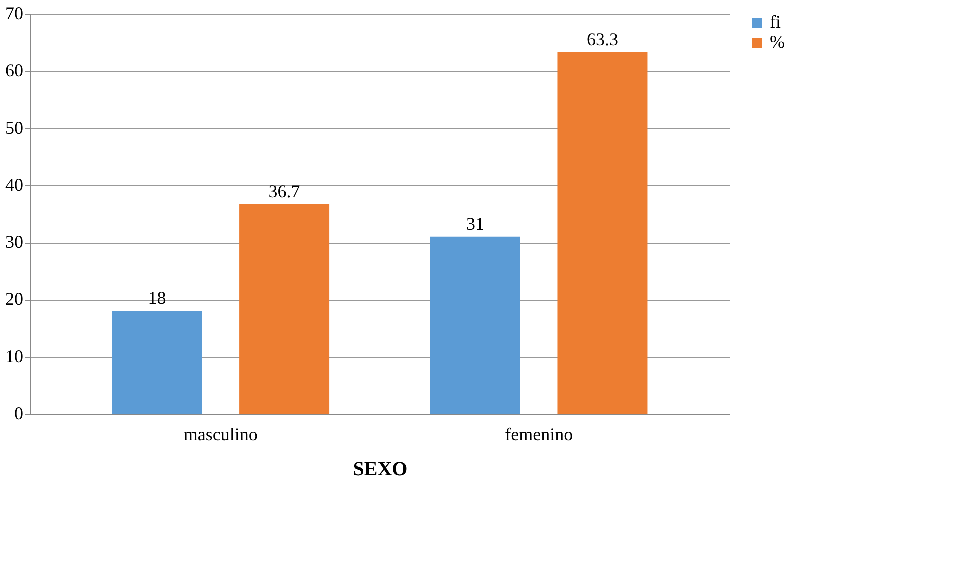 The image size is (955, 581). Describe the element at coordinates (19, 414) in the screenshot. I see `y-tick-label: 0` at that location.